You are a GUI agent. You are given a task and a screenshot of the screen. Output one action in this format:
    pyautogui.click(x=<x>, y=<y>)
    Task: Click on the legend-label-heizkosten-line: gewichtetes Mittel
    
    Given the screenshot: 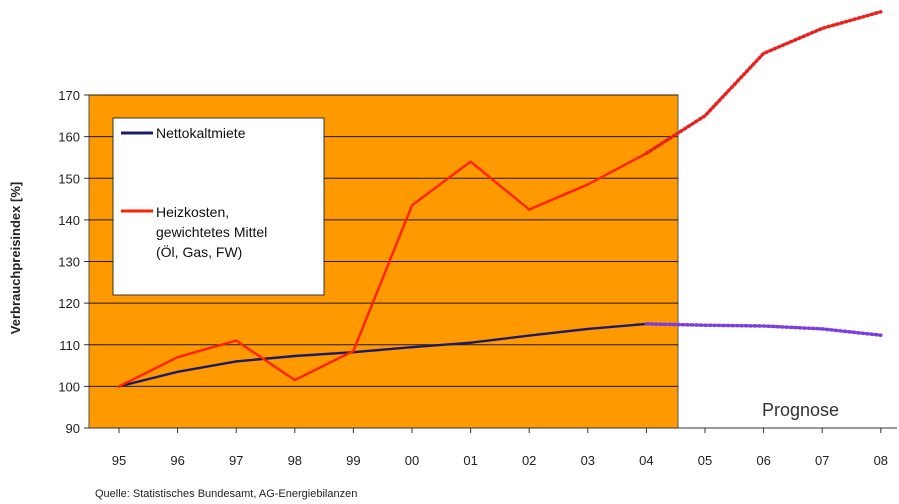 What is the action you would take?
    pyautogui.click(x=211, y=232)
    